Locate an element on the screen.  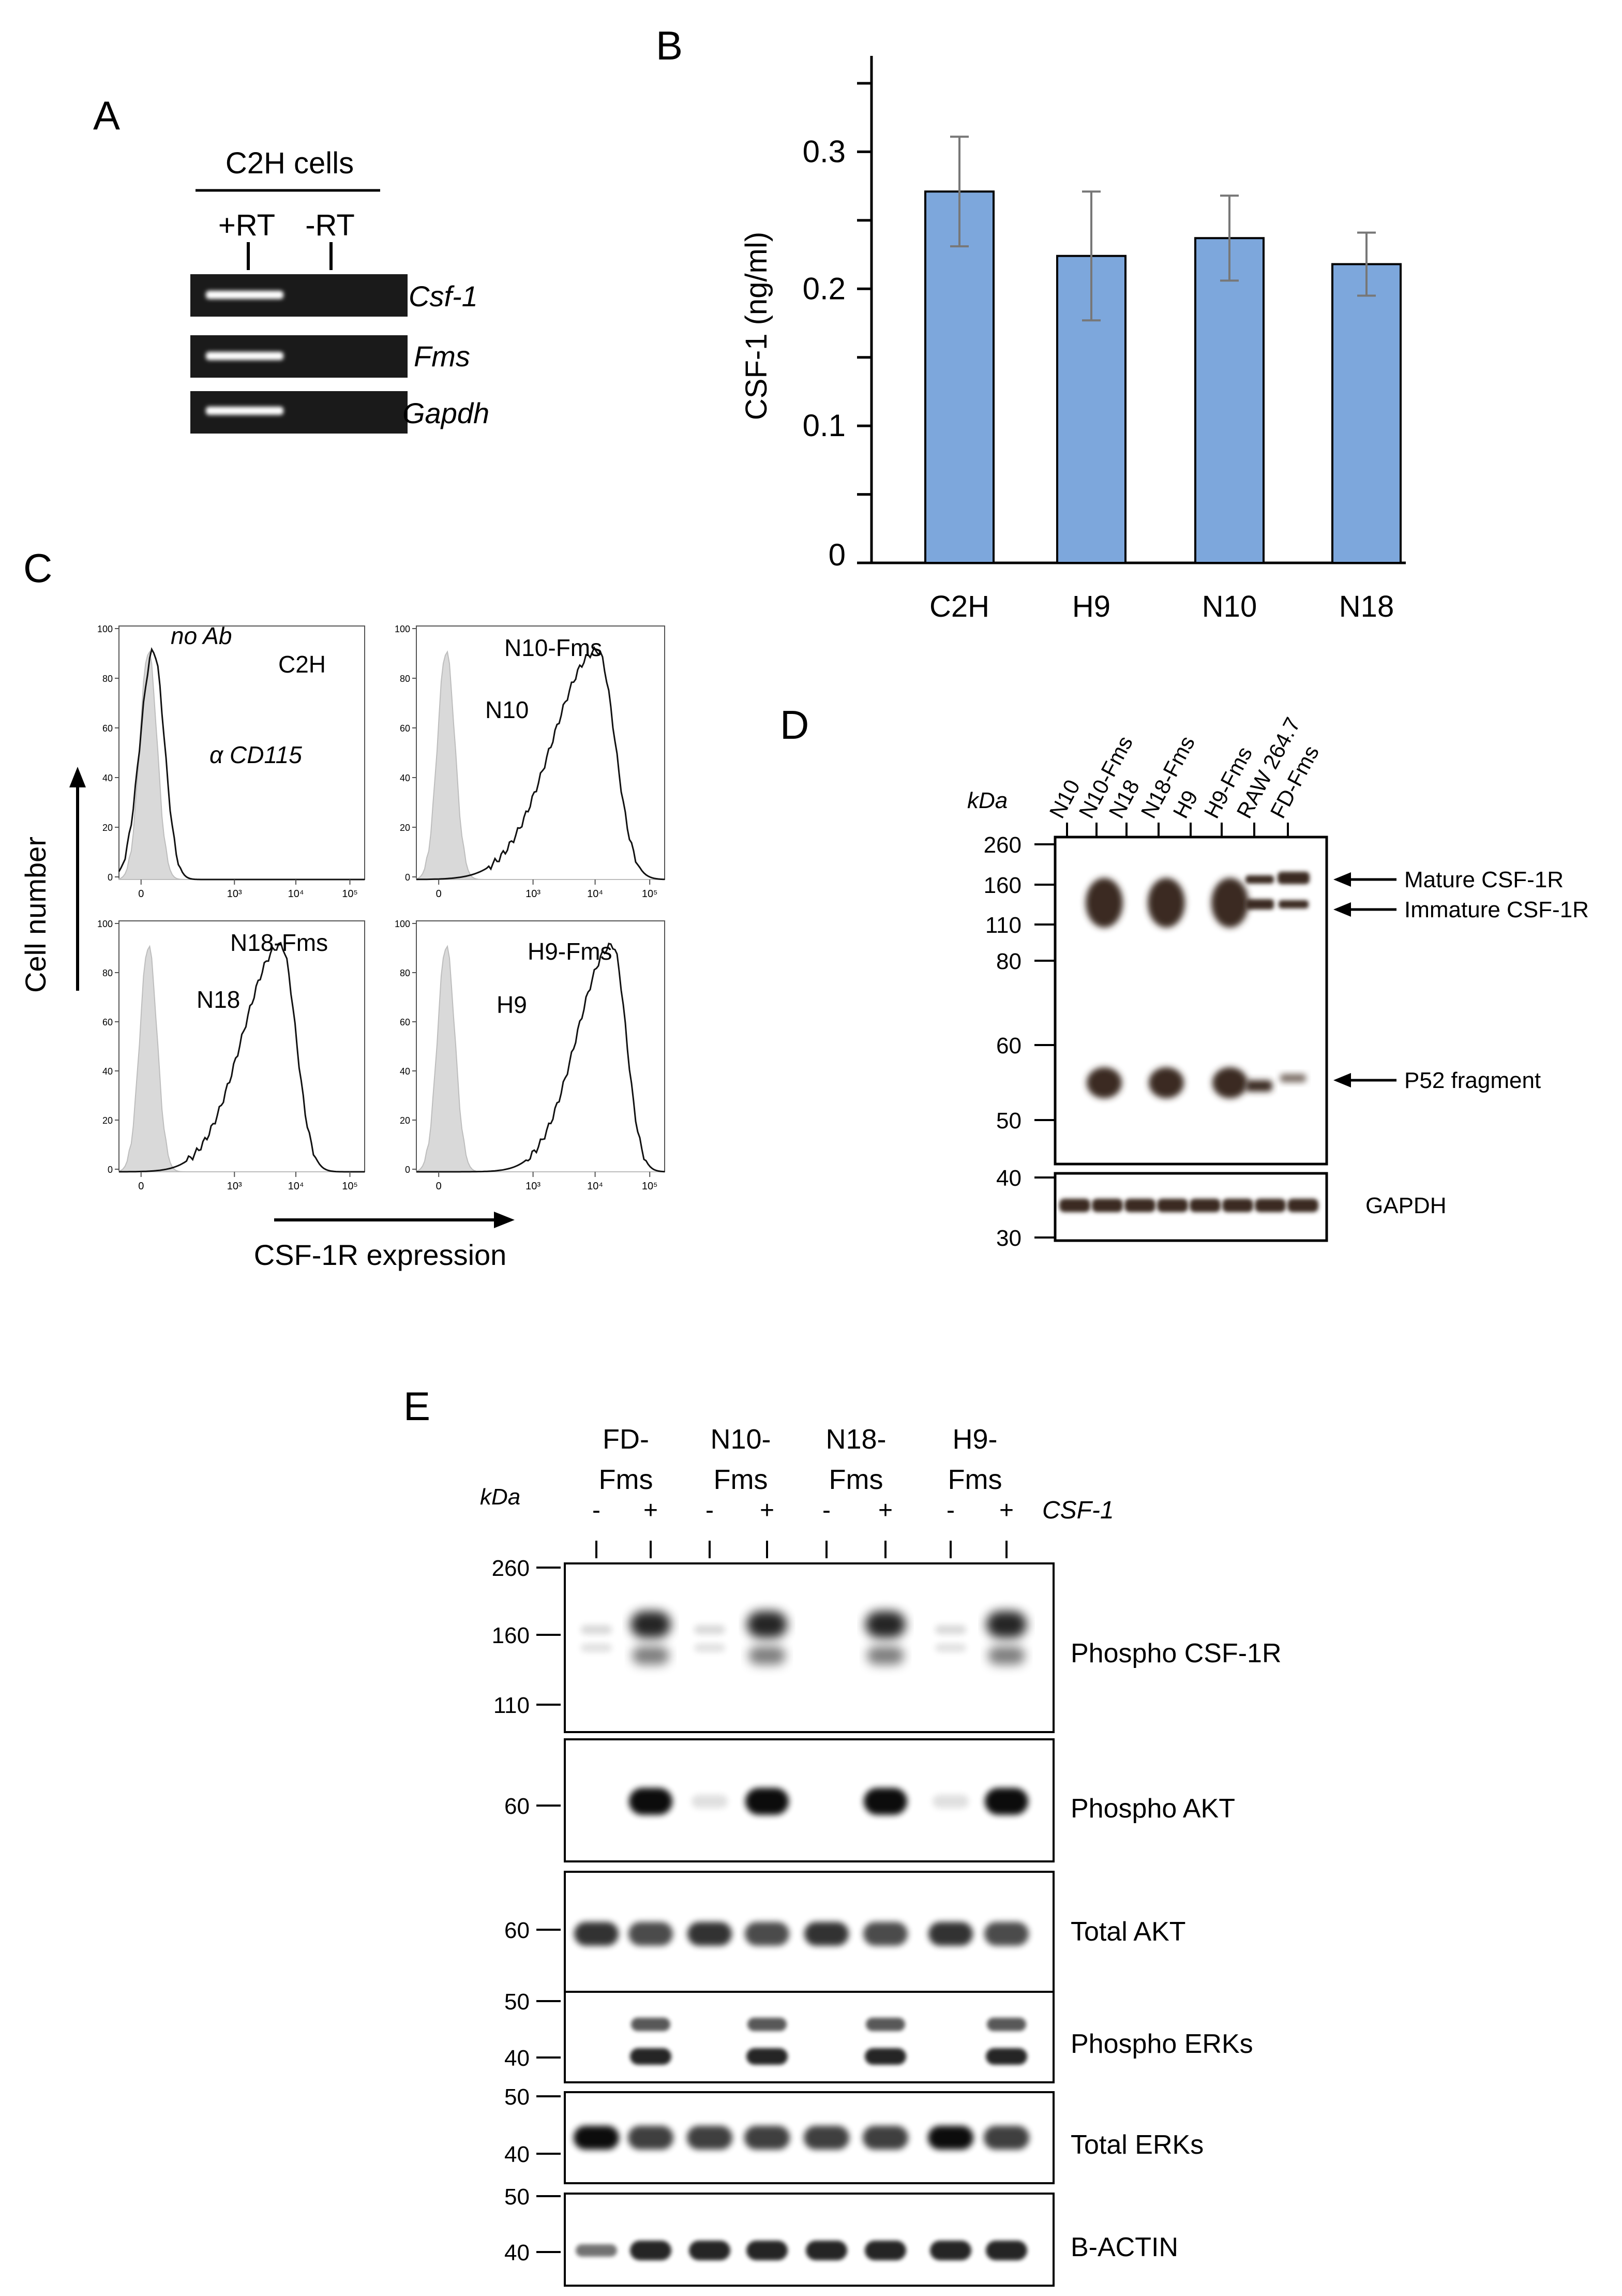
panel-e-group-line1: N18- is located at coordinates (855, 1439).